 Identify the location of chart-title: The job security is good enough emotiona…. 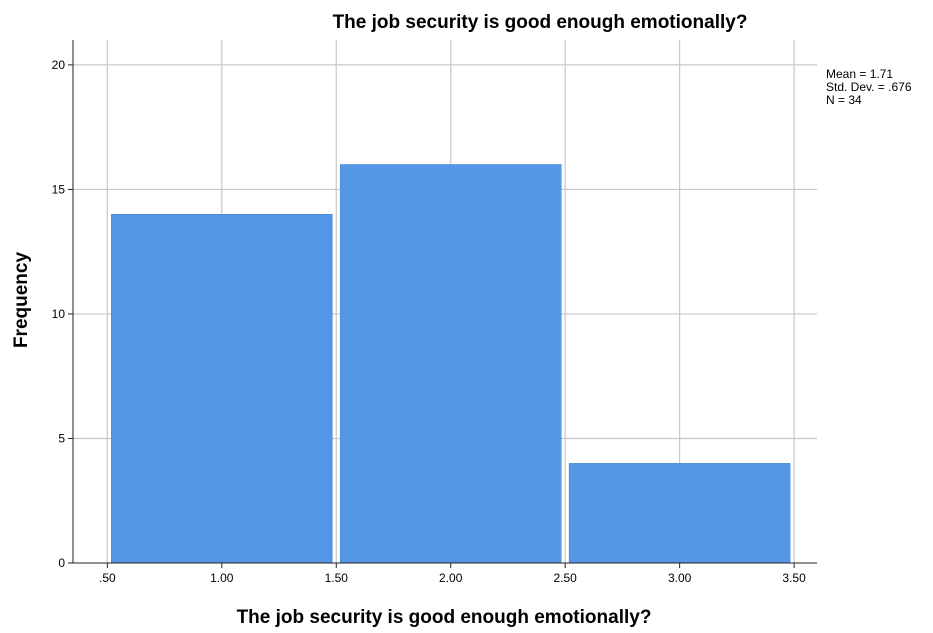
(540, 22).